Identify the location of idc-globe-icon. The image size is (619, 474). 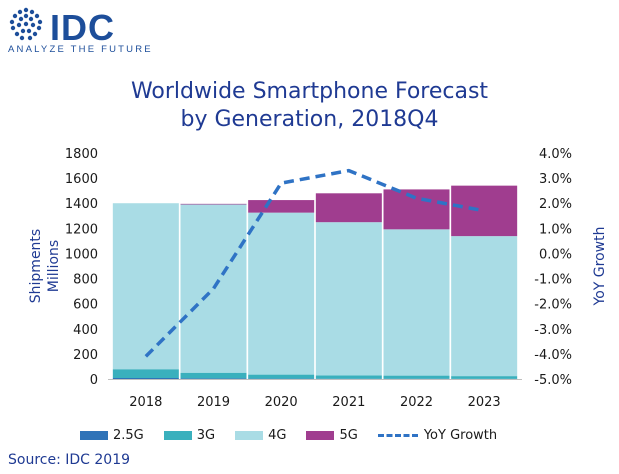
(26, 24).